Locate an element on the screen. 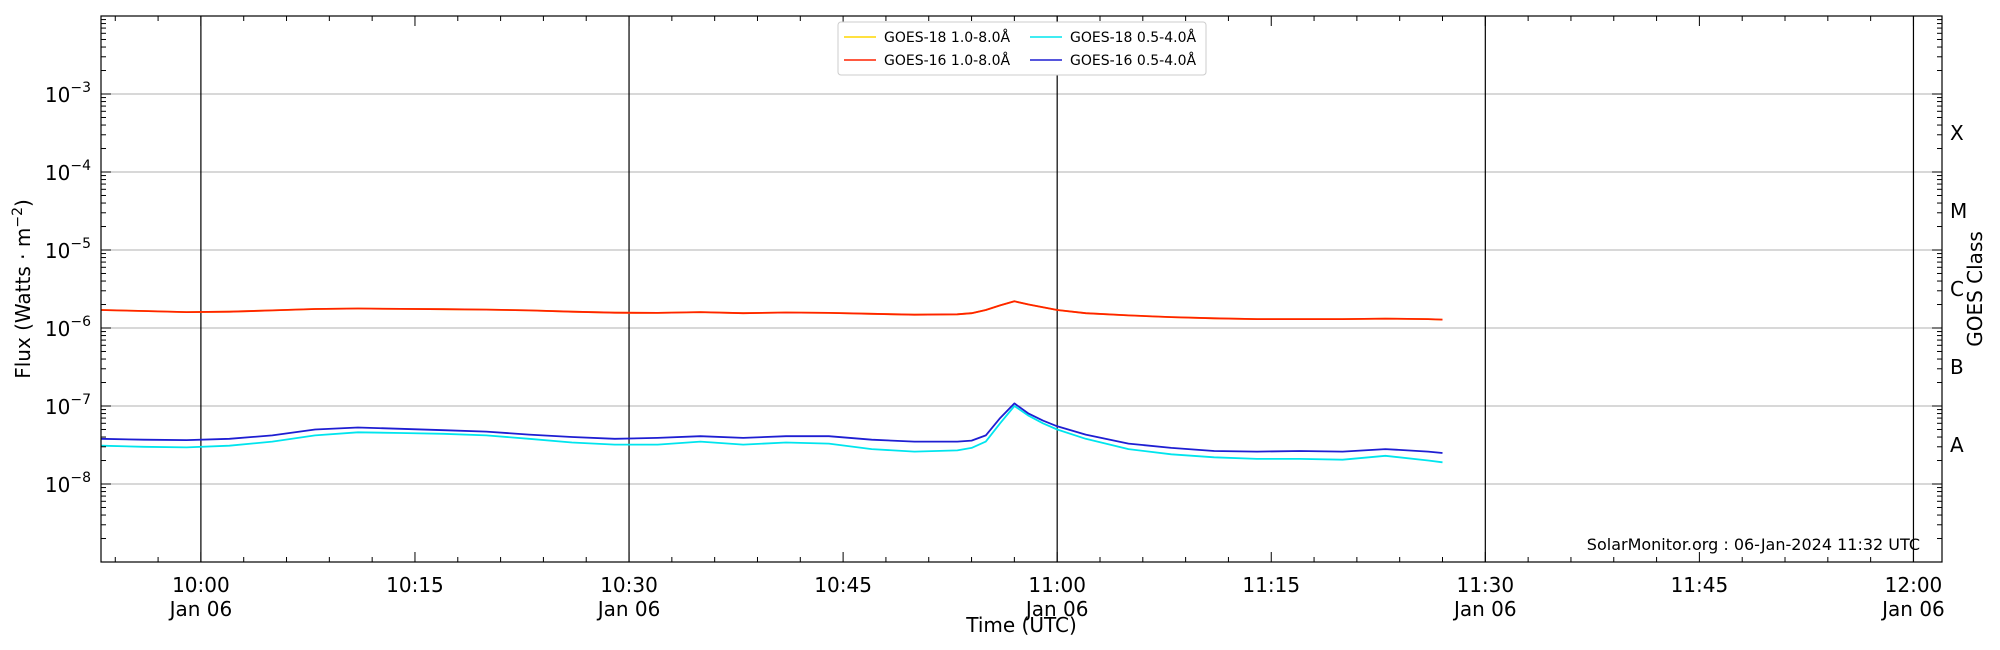  goes-class-axis: A B C M X is located at coordinates (1958, 289).